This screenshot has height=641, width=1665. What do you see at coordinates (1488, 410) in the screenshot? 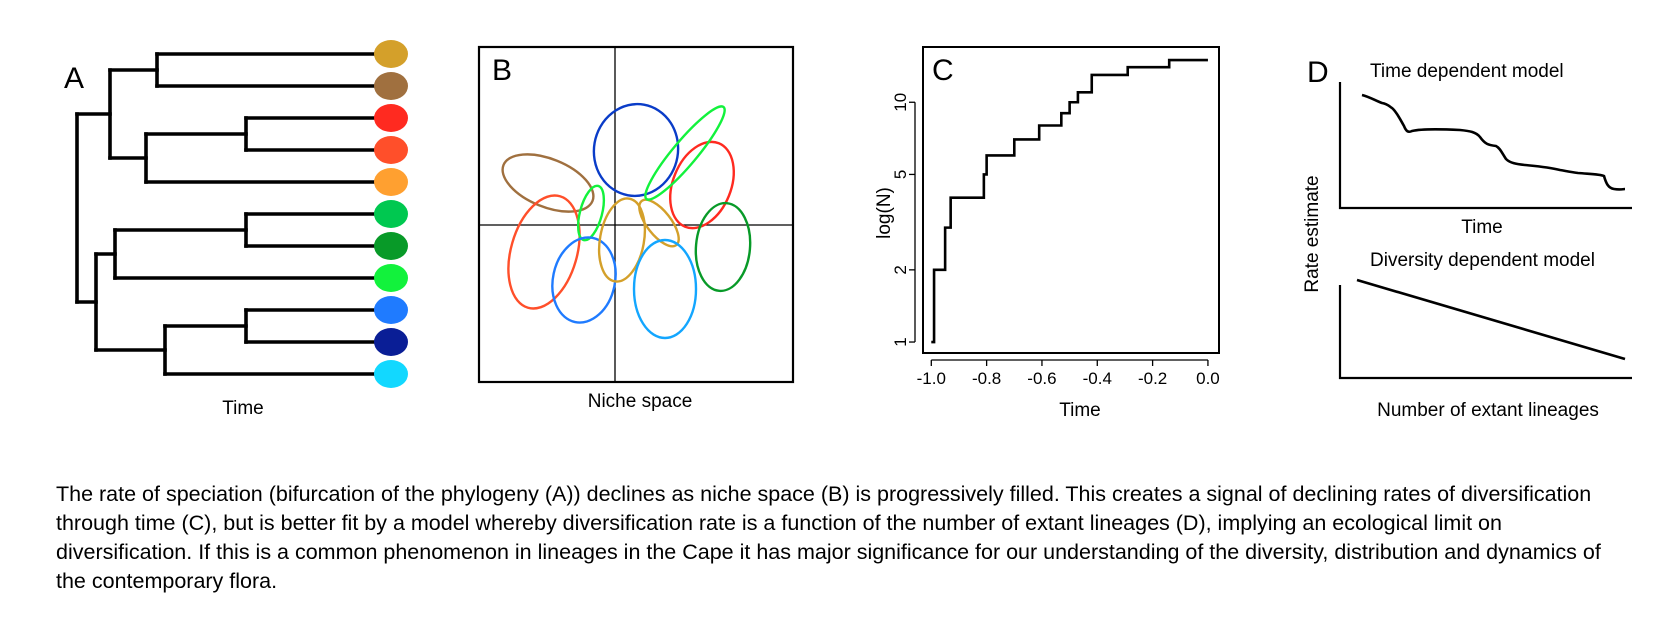
I see `diversity-model-xlabel: Number of extant lineages` at bounding box center [1488, 410].